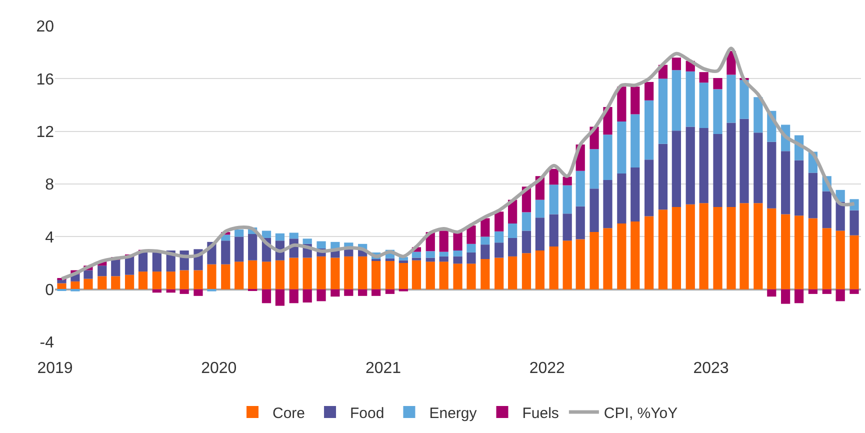 The image size is (865, 433). What do you see at coordinates (49, 237) in the screenshot?
I see `y-tick-label: 4` at bounding box center [49, 237].